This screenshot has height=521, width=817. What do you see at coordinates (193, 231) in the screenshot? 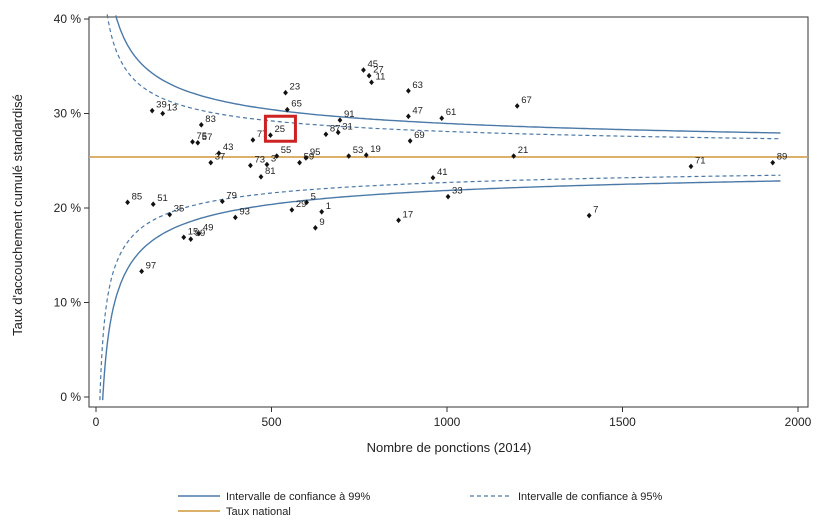
I see `point-label: 15` at bounding box center [193, 231].